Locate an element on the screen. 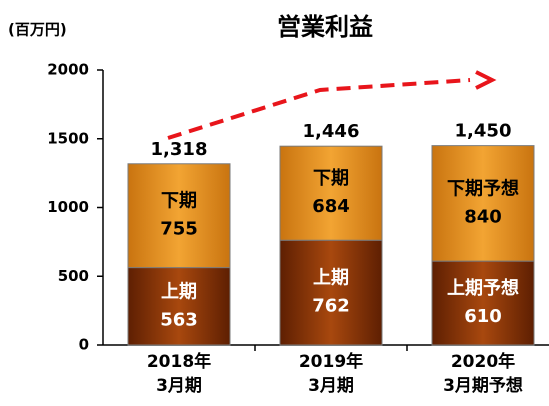  value-label: 563 is located at coordinates (179, 319).